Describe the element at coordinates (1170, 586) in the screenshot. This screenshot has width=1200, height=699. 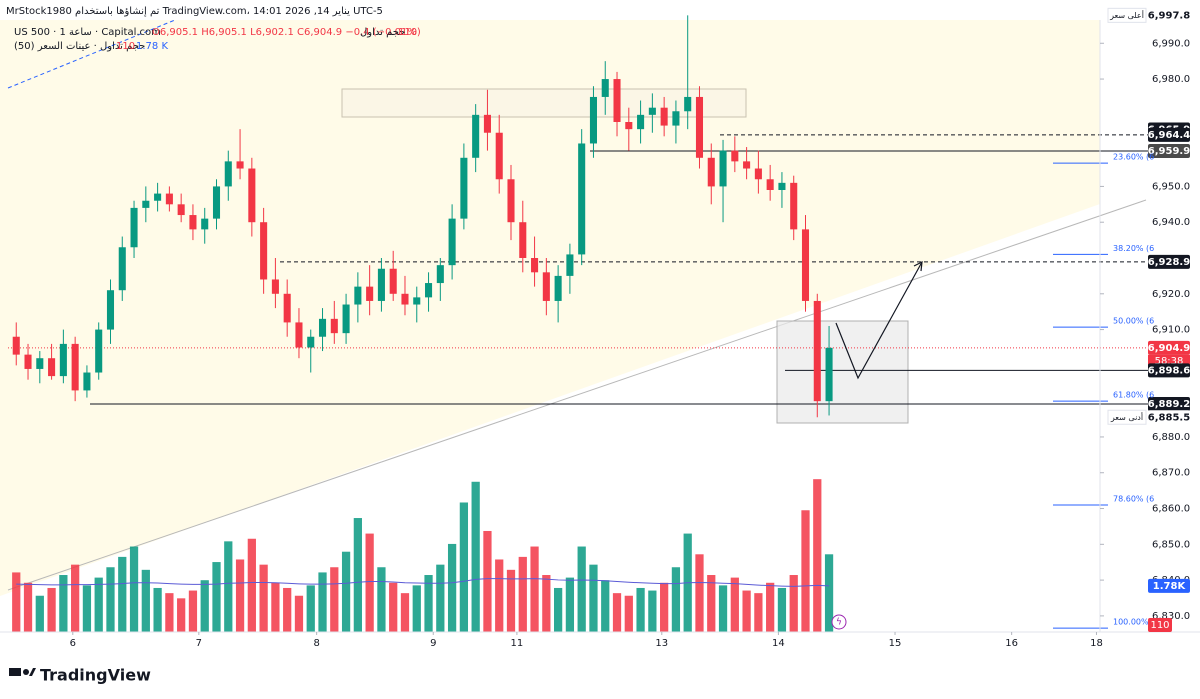
I see `ma-label: 1.78K` at that location.